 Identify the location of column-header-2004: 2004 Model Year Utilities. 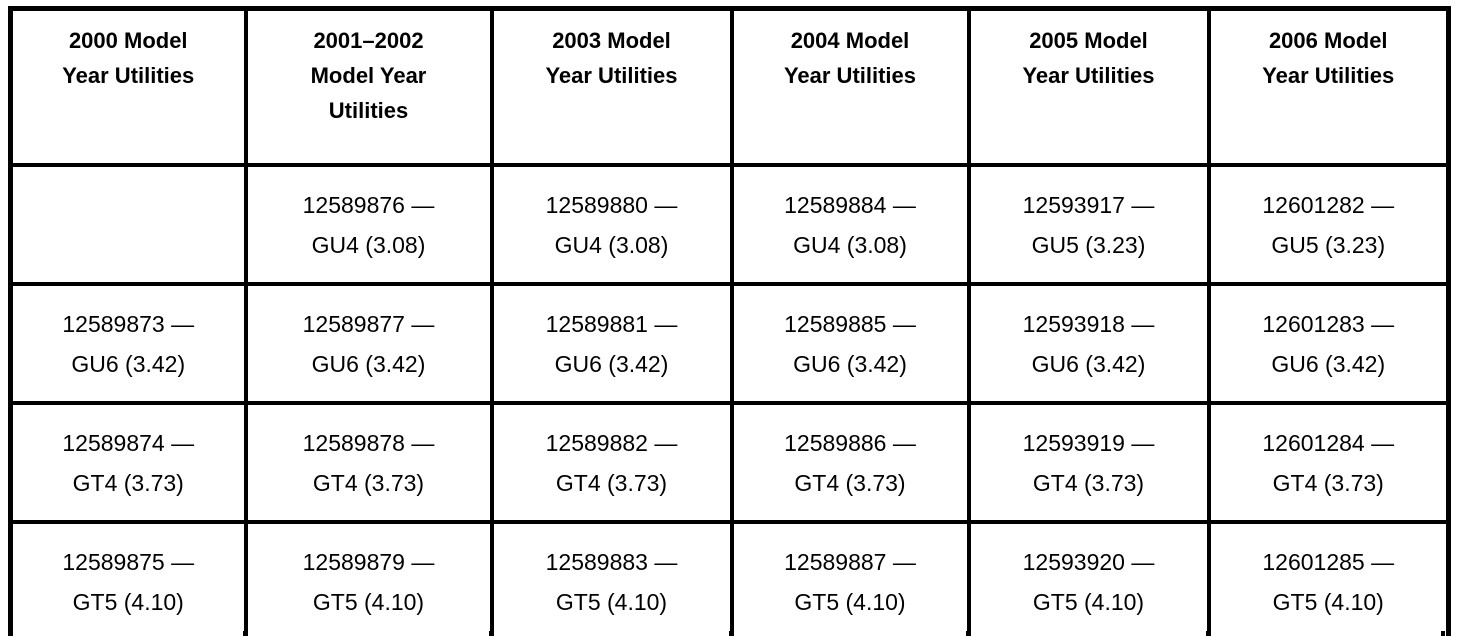
(850, 86).